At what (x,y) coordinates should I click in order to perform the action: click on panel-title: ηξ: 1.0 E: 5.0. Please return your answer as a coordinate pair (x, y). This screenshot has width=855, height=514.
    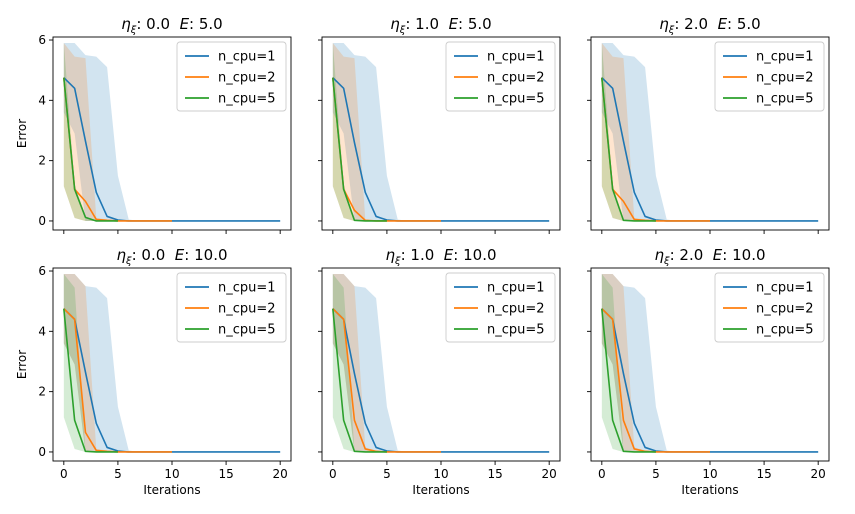
    Looking at the image, I should click on (440, 25).